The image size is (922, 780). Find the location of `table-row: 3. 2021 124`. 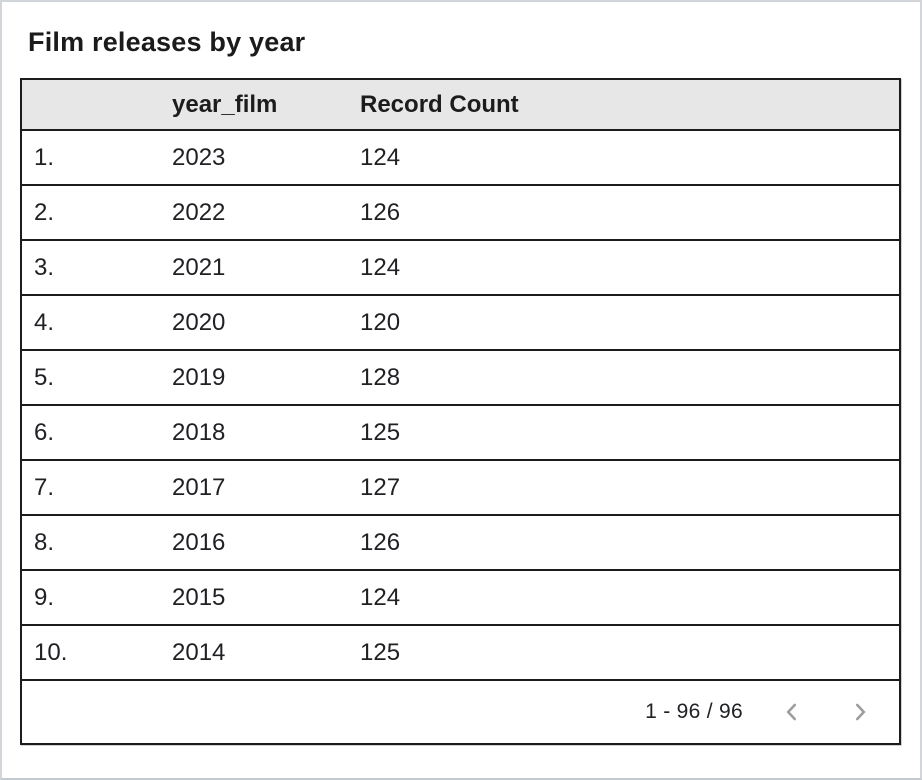

table-row: 3. 2021 124 is located at coordinates (460, 268).